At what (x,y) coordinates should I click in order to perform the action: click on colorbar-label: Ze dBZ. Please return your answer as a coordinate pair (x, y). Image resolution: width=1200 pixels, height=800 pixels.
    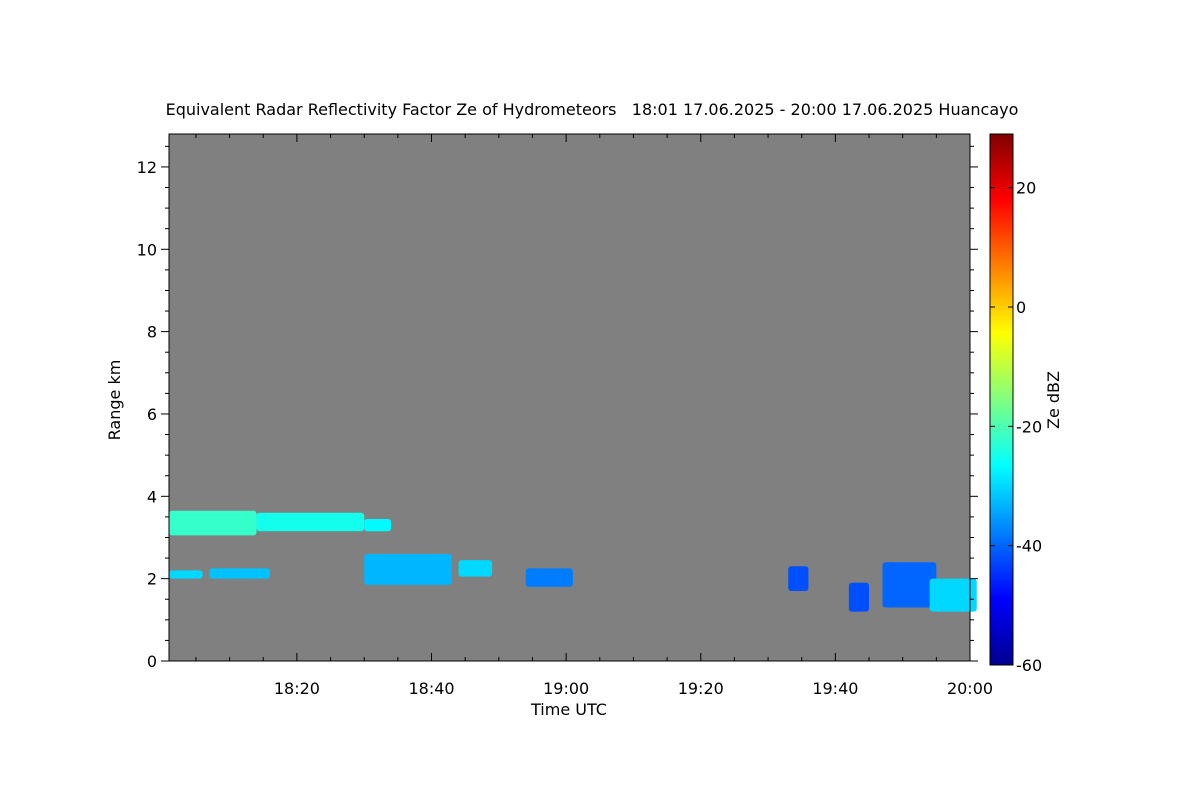
    Looking at the image, I should click on (1053, 400).